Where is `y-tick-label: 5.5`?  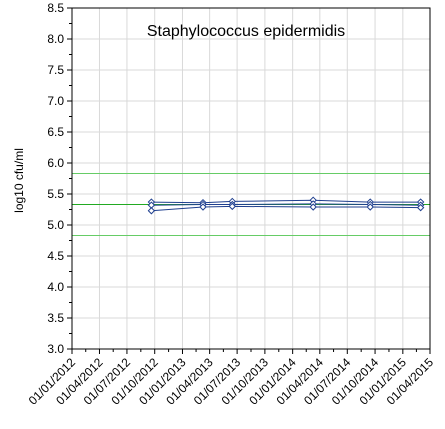
y-tick-label: 5.5 is located at coordinates (55, 194).